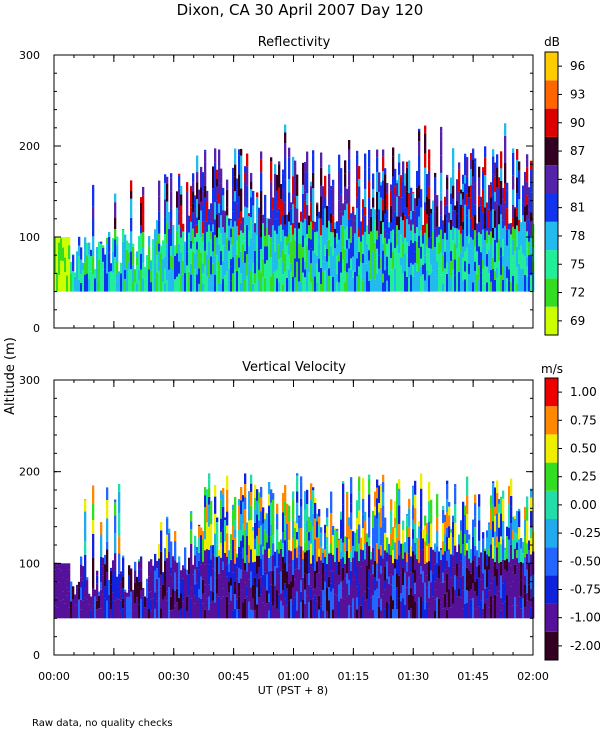  Describe the element at coordinates (577, 151) in the screenshot. I see `colorbar-label: 87` at that location.